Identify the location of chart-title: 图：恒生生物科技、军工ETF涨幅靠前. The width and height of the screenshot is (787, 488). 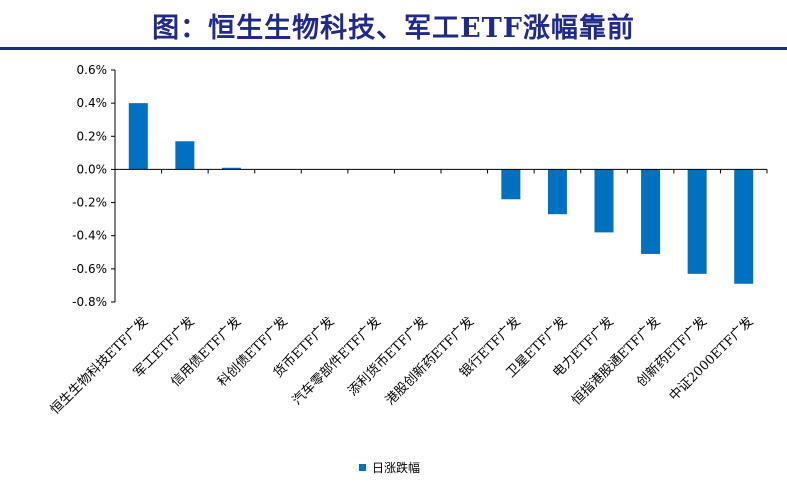
(393, 28).